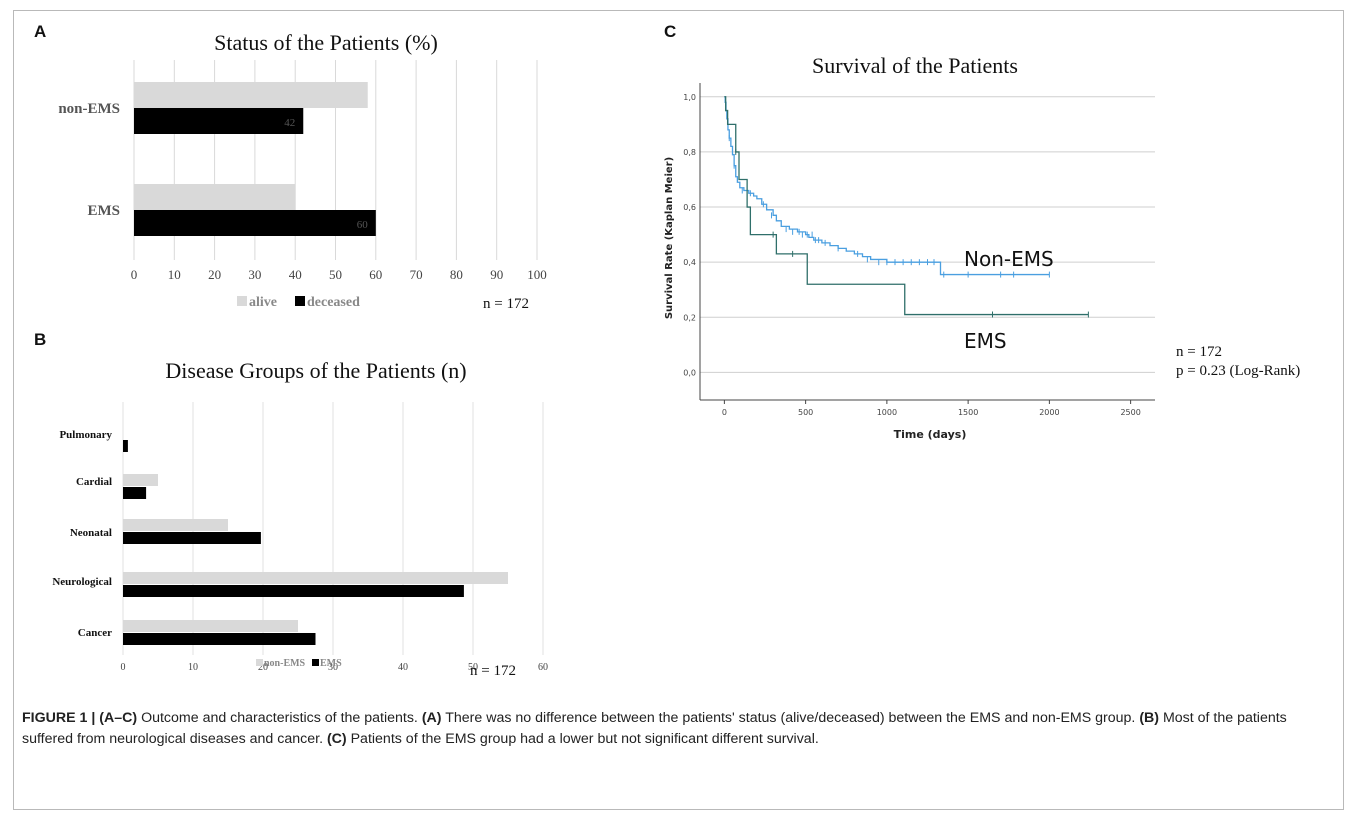  I want to click on panel-letter-b: B, so click(40, 339).